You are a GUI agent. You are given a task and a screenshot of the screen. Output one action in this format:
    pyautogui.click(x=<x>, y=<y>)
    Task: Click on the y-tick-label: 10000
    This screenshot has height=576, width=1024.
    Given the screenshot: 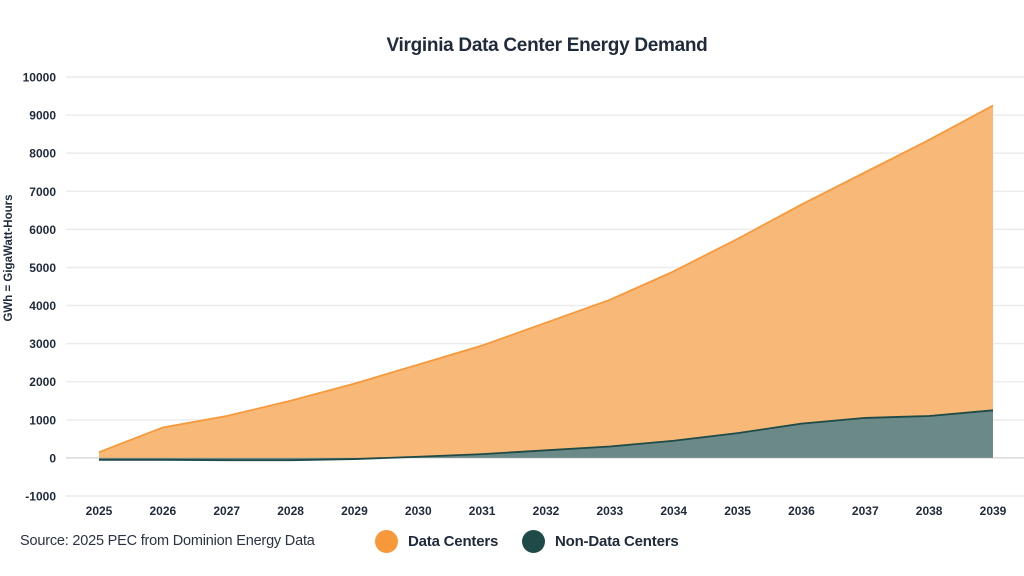 What is the action you would take?
    pyautogui.click(x=40, y=78)
    